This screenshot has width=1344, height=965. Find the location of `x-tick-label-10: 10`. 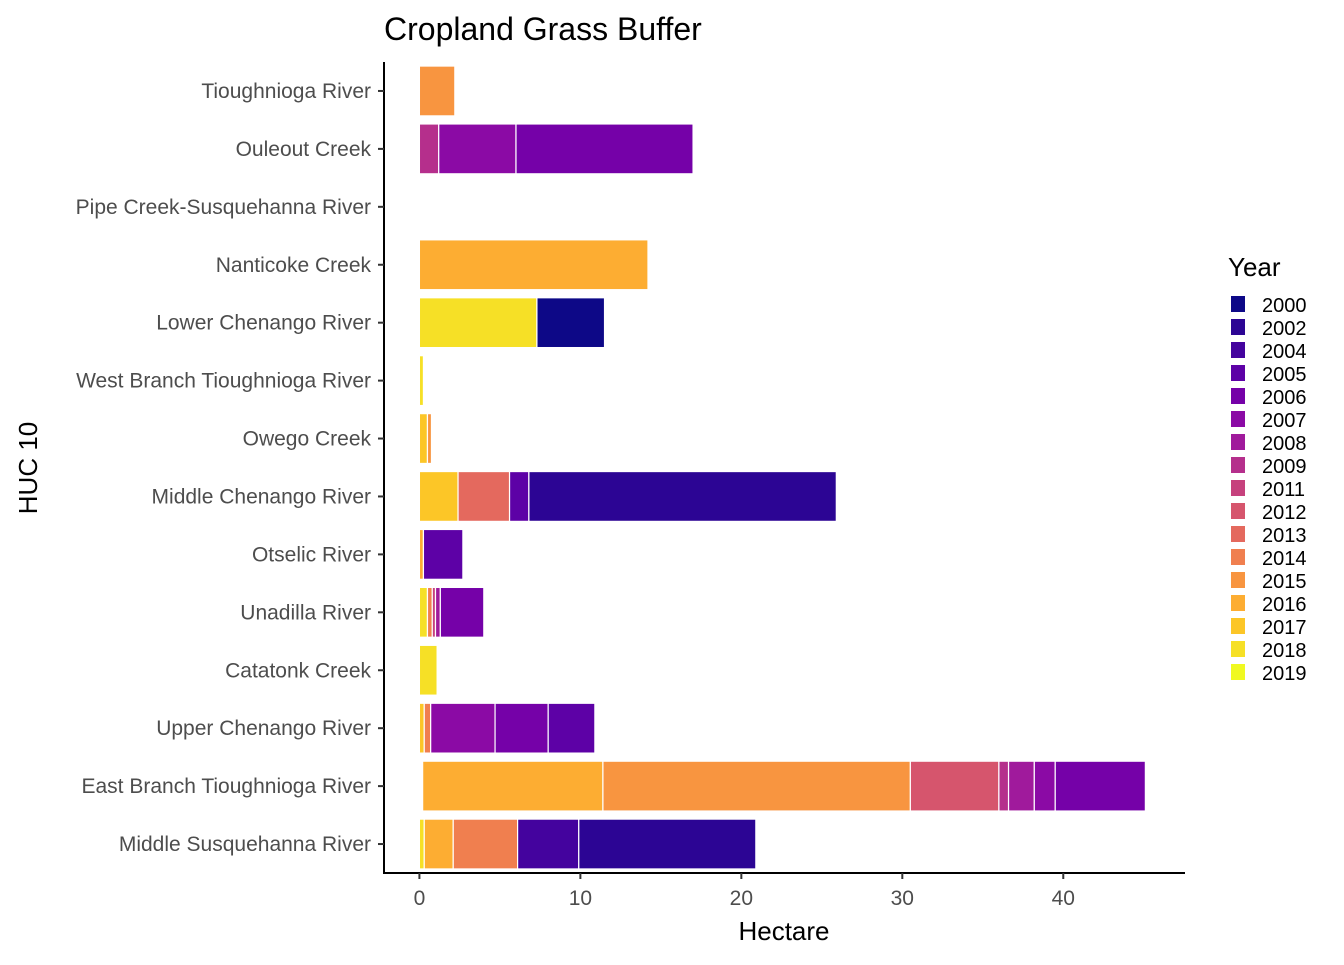

x-tick-label-10: 10 is located at coordinates (580, 898).